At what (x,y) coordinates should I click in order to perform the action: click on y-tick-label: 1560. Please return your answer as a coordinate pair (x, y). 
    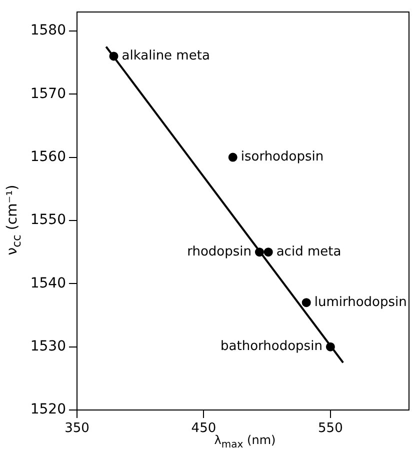
    Looking at the image, I should click on (48, 156).